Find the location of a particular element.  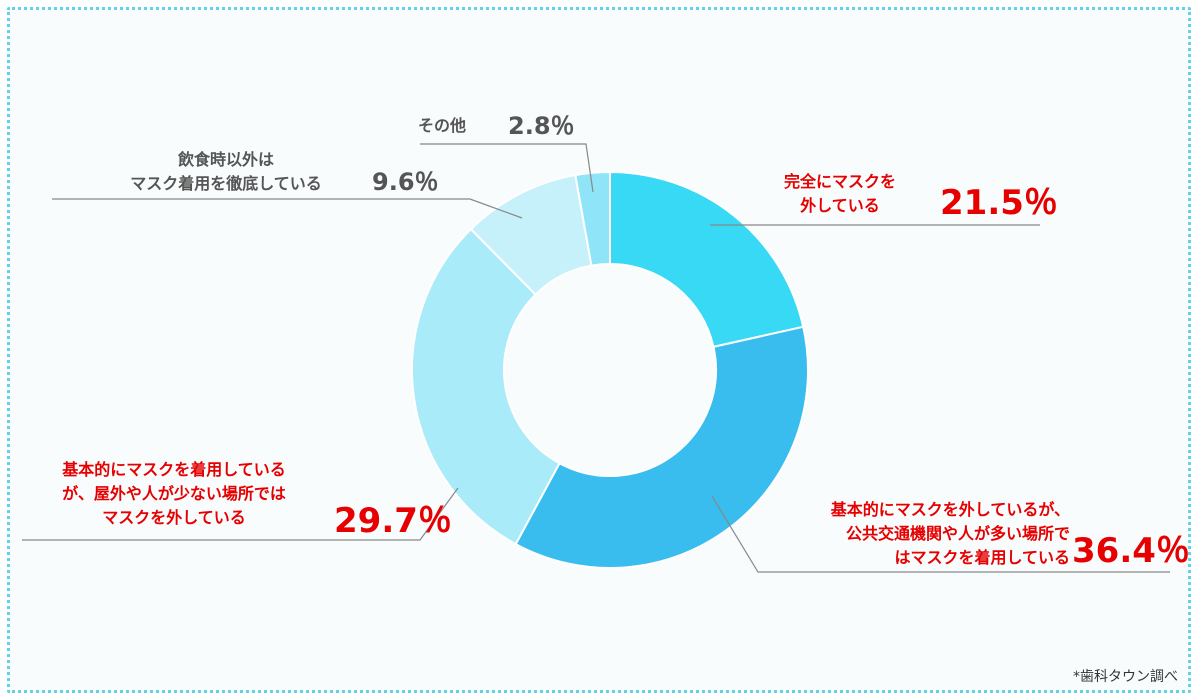

slice-label-line: 完全にマスクを is located at coordinates (839, 181).